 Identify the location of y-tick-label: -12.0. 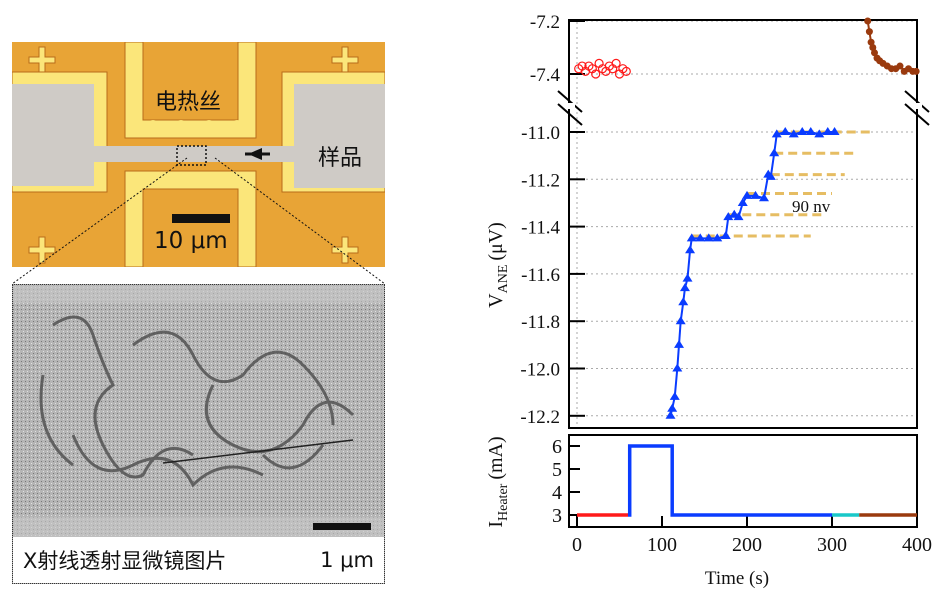
(540, 370).